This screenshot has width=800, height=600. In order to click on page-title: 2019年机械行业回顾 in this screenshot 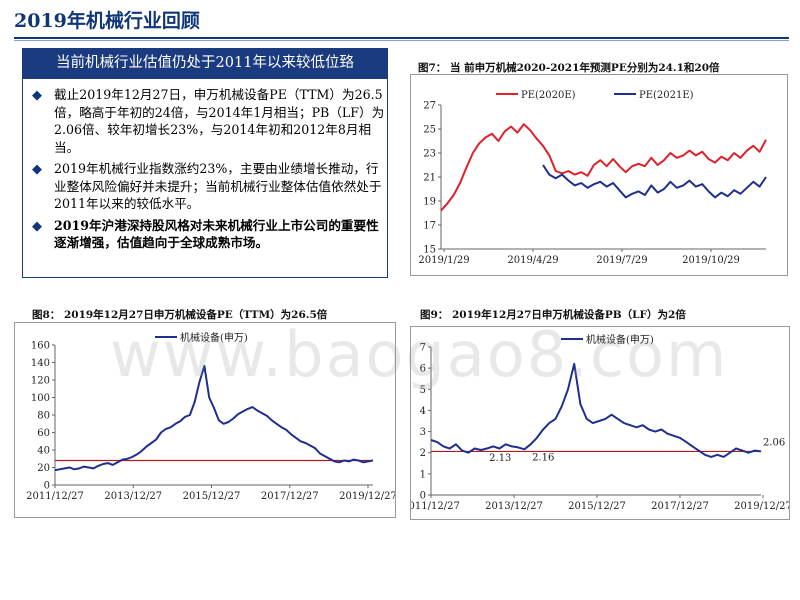, I will do `click(107, 21)`.